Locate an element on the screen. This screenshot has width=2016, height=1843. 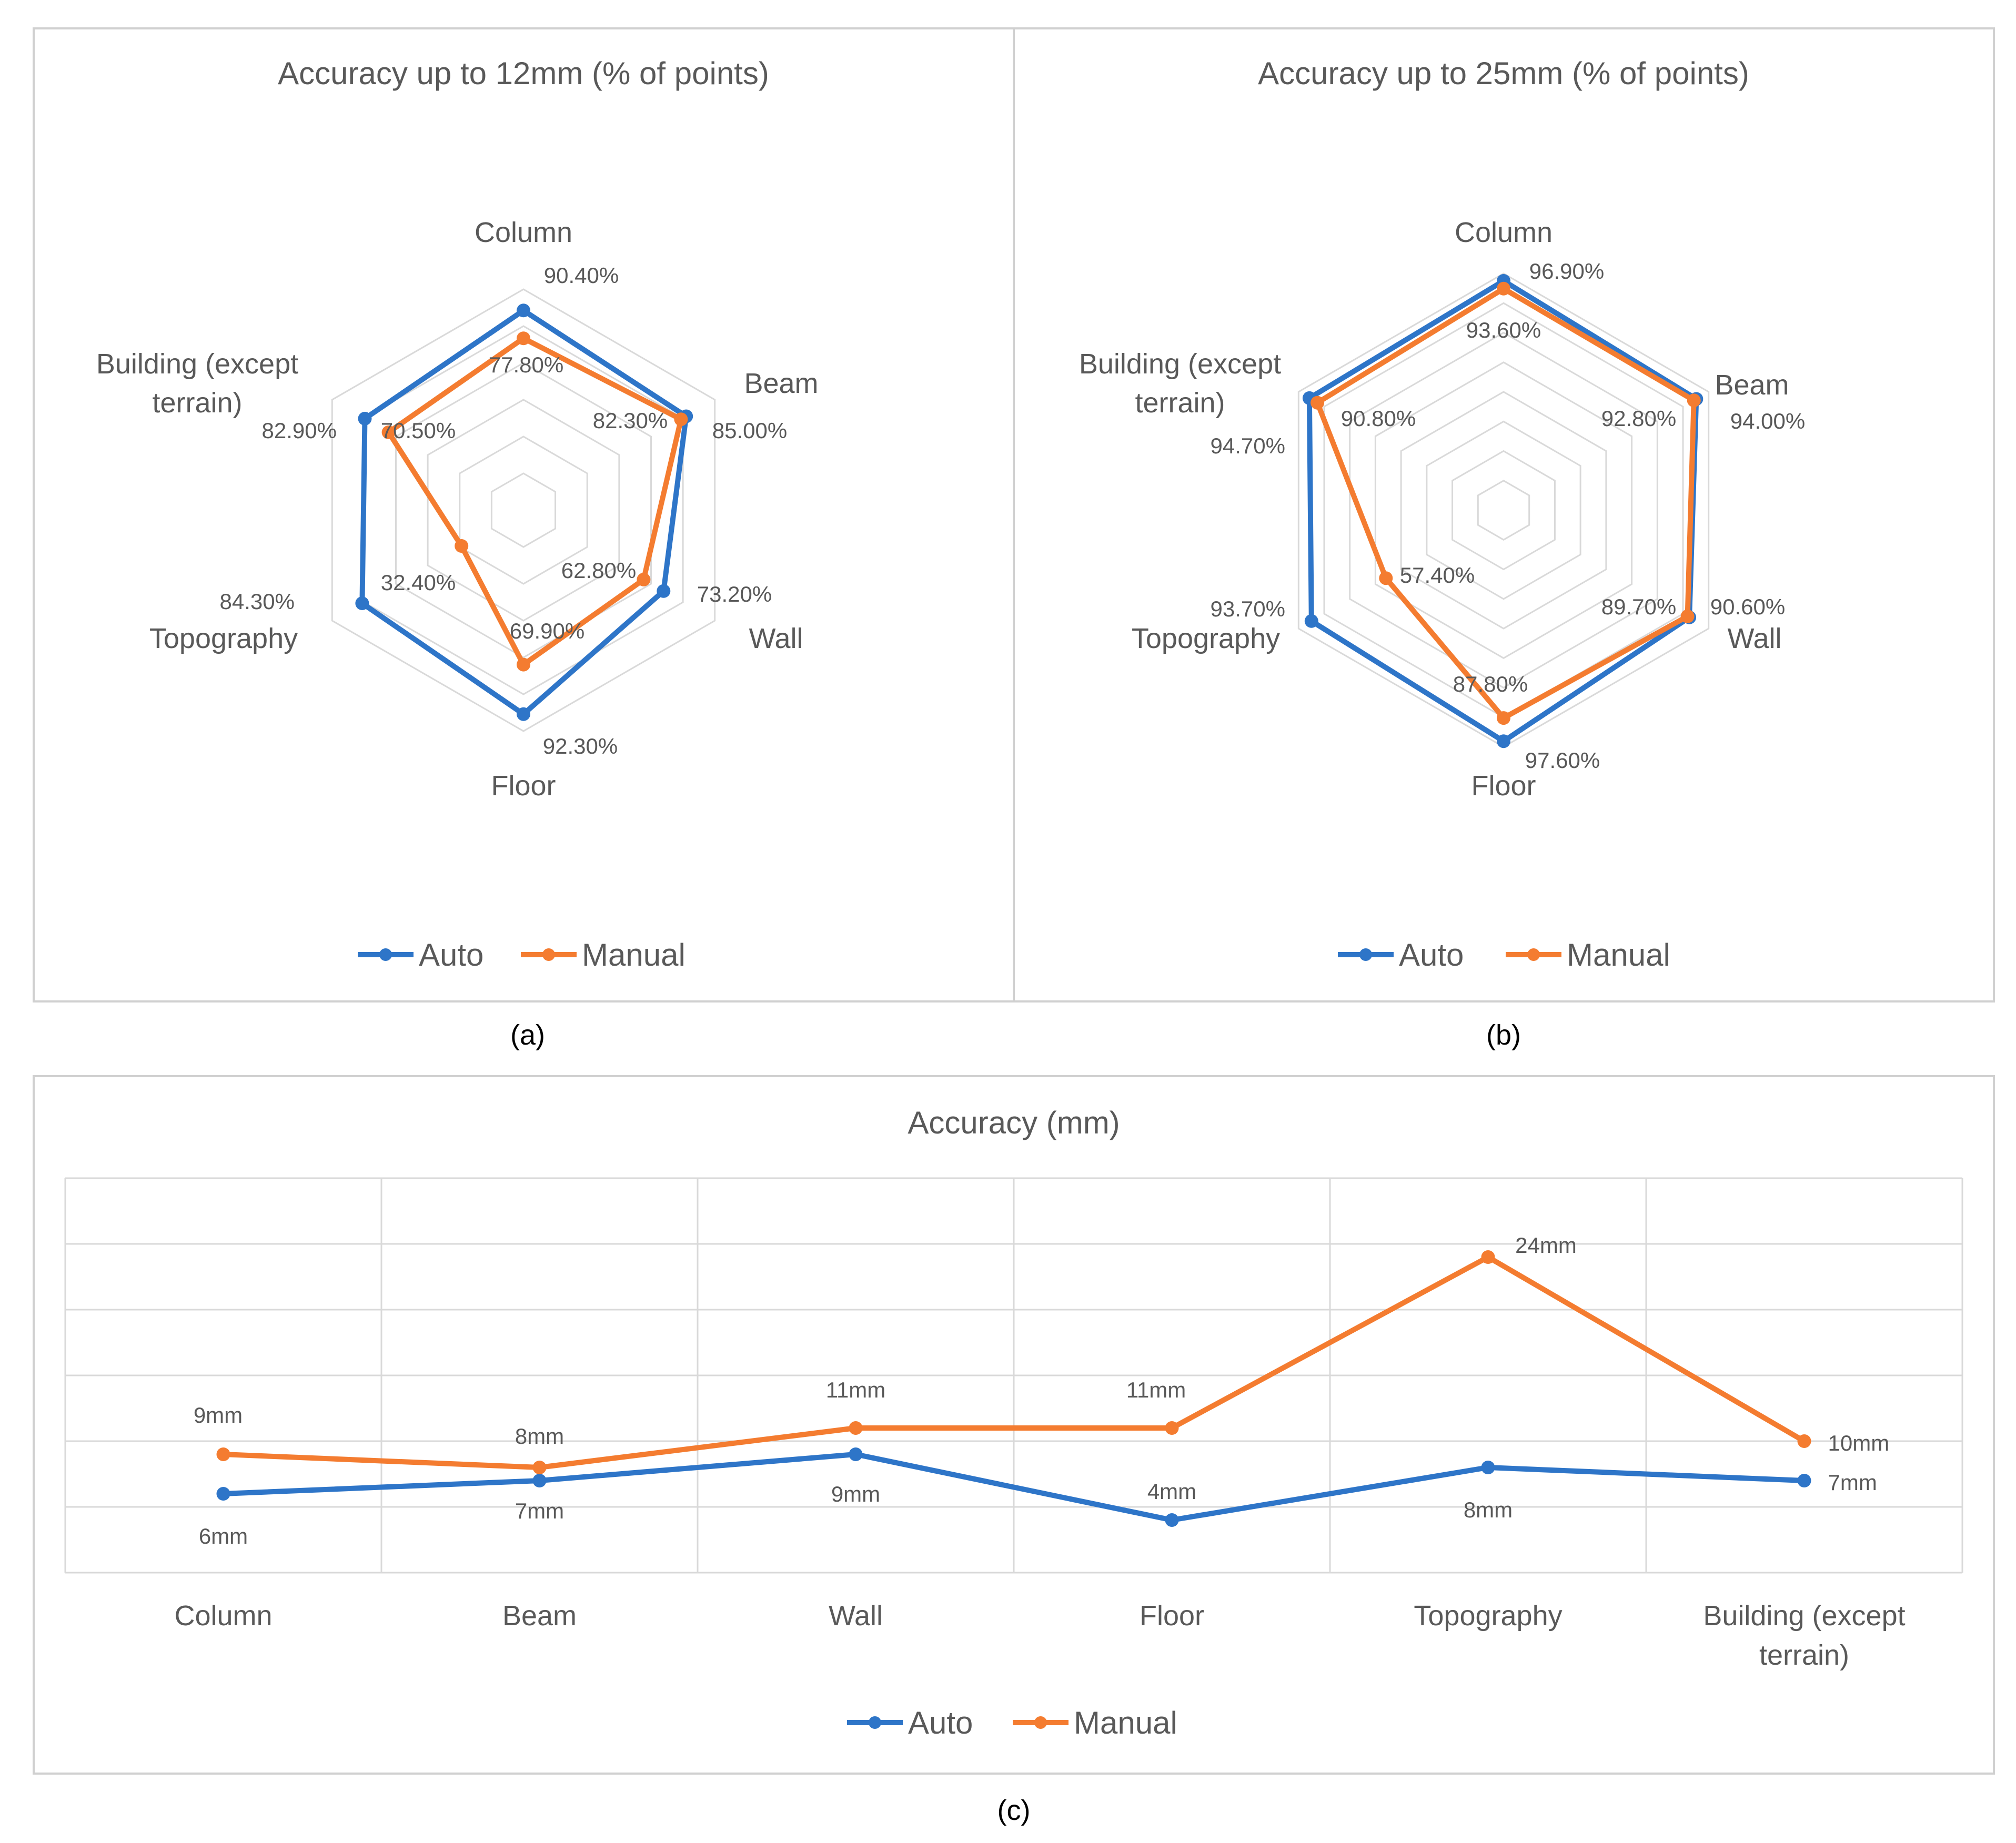
x-tick-label: terrain) is located at coordinates (1804, 1655).